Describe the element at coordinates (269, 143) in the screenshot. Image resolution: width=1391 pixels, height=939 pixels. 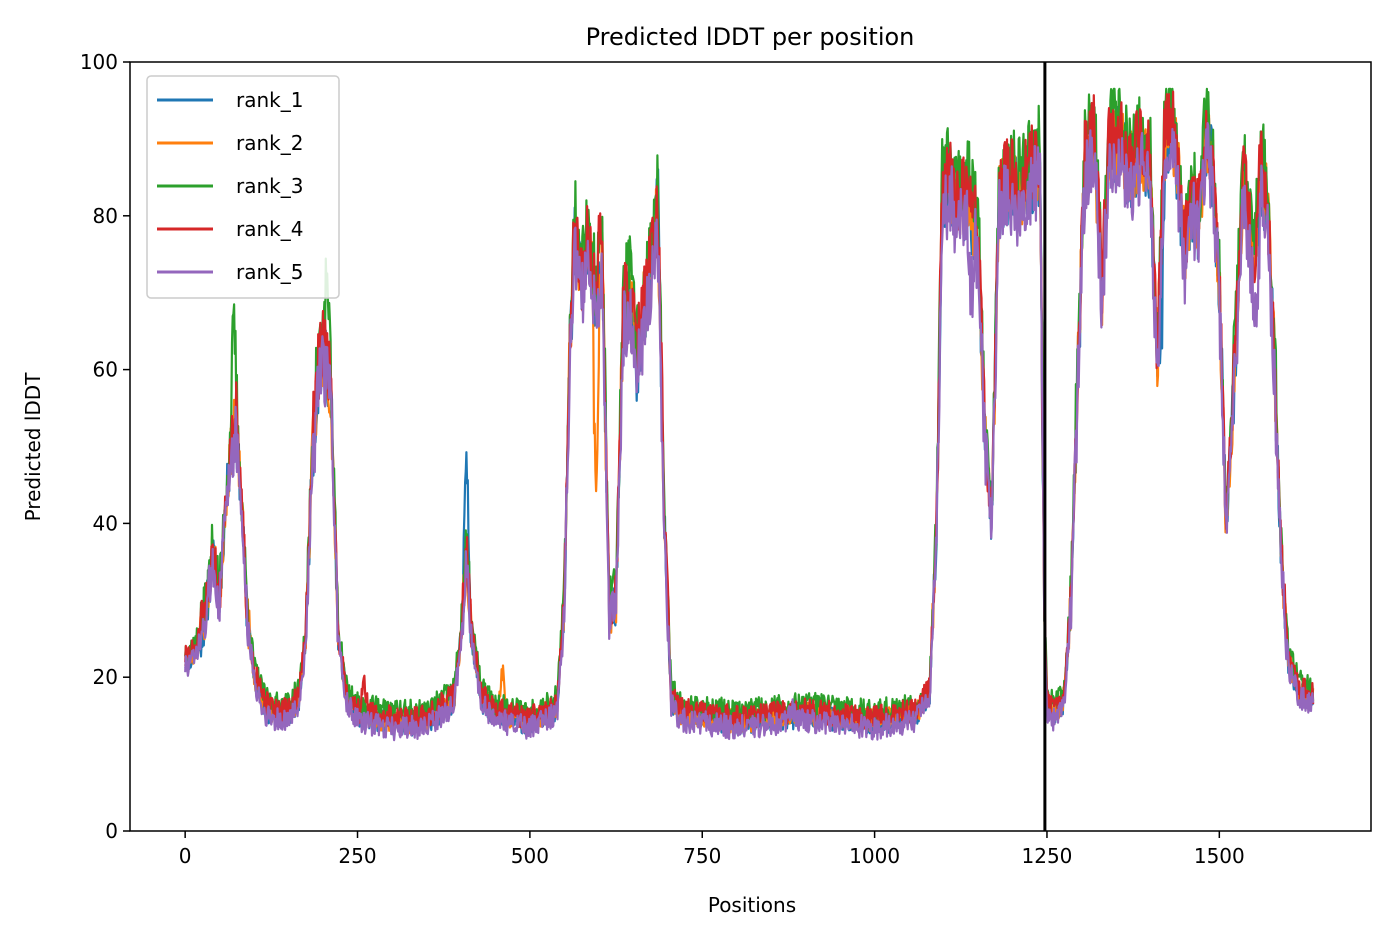
I see `legend-label-rank_2: rank_2` at that location.